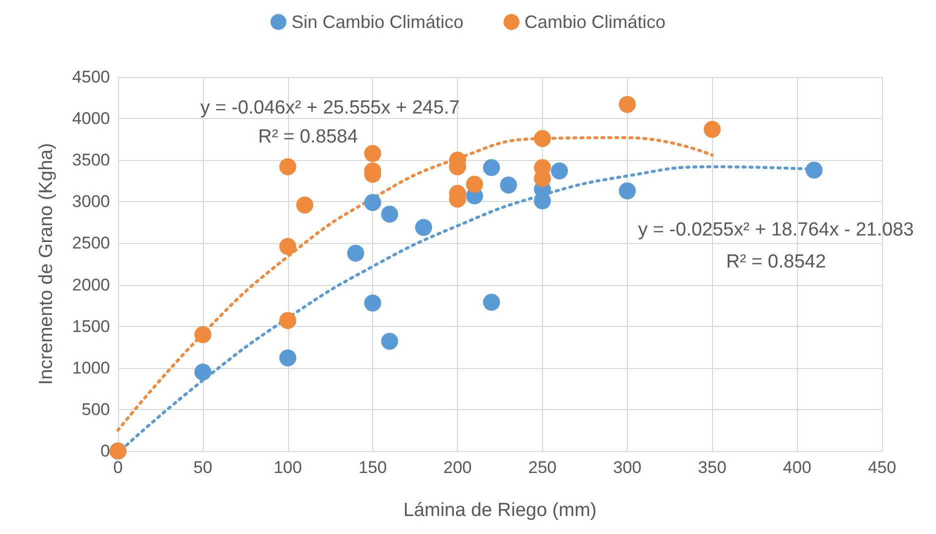  What do you see at coordinates (91, 160) in the screenshot?
I see `y-tick-label: 3500` at bounding box center [91, 160].